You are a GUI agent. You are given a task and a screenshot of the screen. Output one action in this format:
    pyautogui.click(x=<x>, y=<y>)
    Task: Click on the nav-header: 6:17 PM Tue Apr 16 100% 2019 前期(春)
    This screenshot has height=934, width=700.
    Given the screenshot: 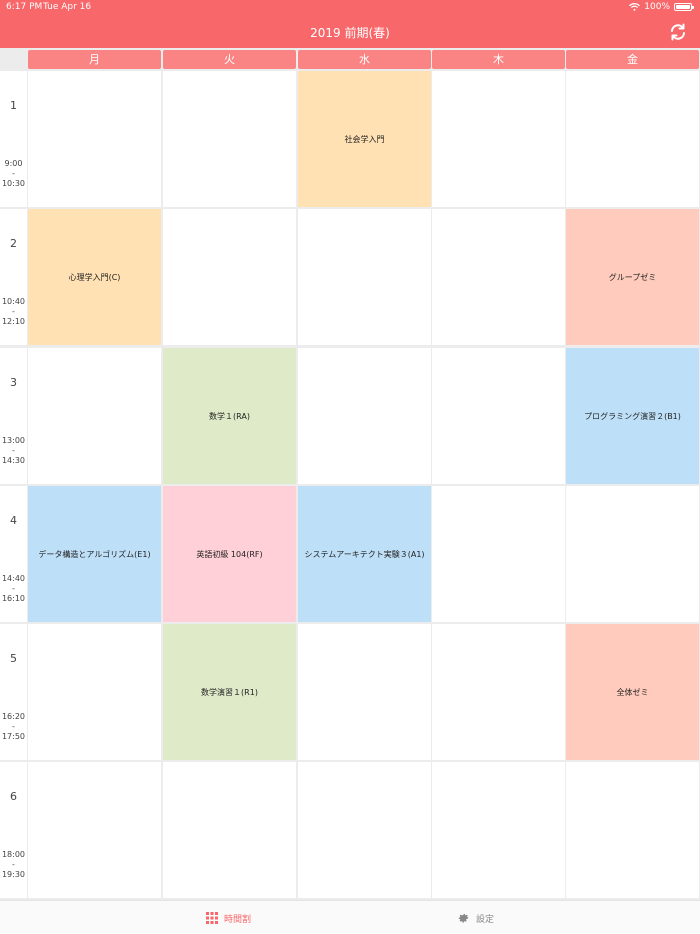 What is the action you would take?
    pyautogui.click(x=350, y=24)
    